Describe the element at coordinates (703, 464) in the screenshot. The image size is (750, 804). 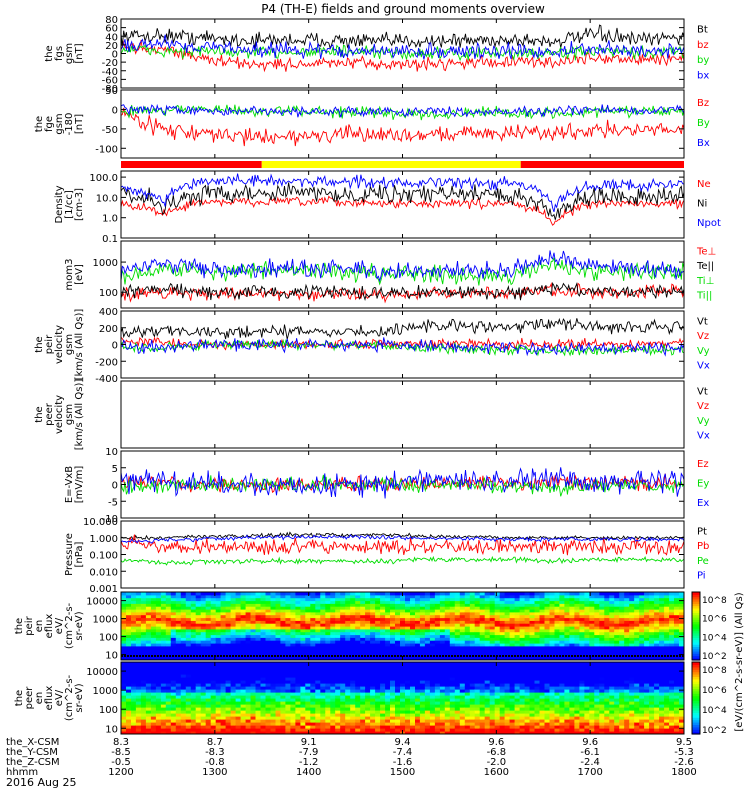
I see `legend-entry: Ez` at that location.